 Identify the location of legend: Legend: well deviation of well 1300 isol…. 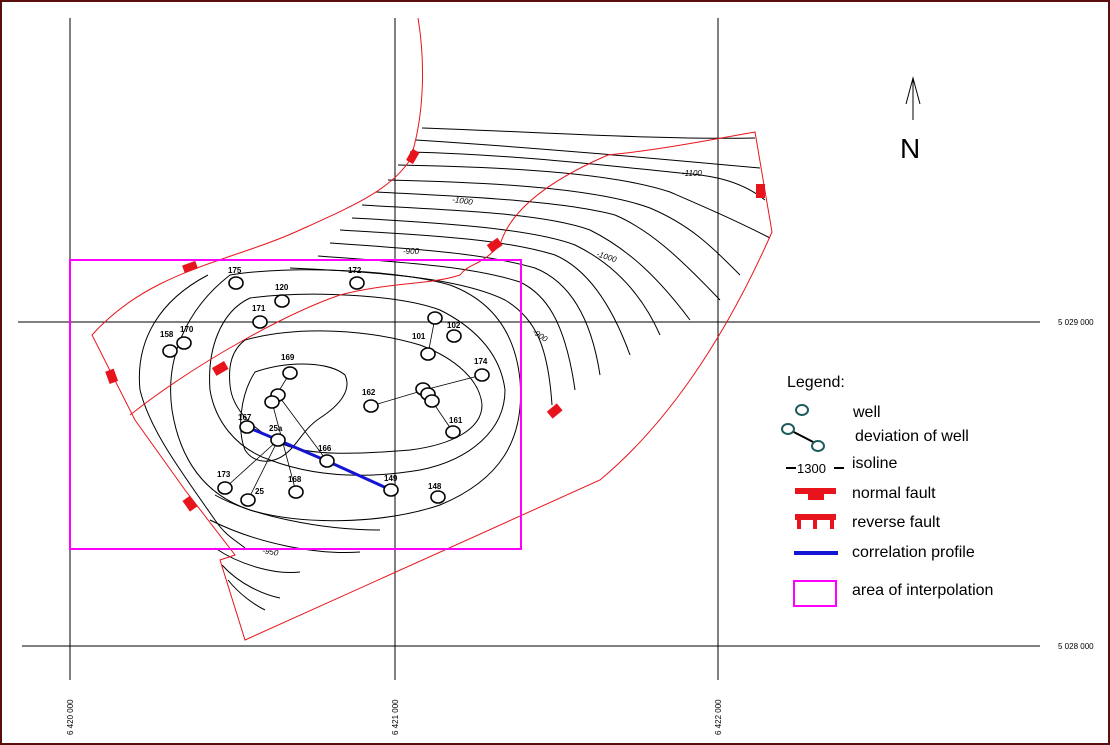
(887, 490).